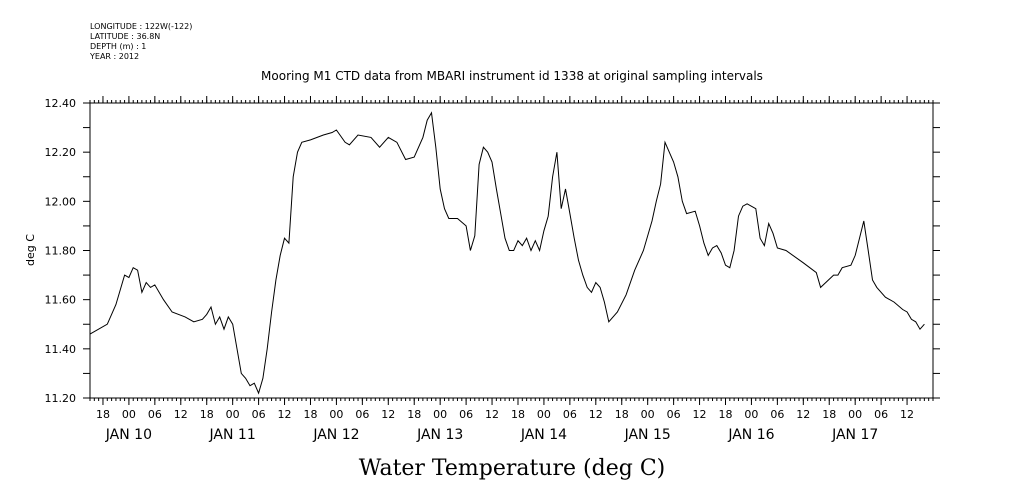 Image resolution: width=1009 pixels, height=504 pixels. Describe the element at coordinates (61, 398) in the screenshot. I see `y-tick-label: 11.20` at that location.